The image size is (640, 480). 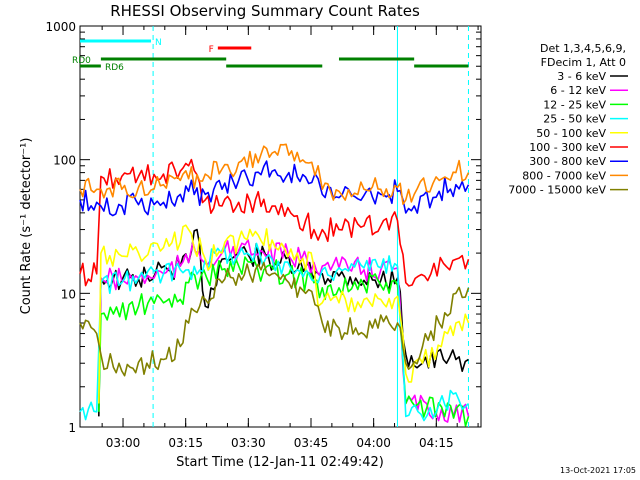 What do you see at coordinates (211, 50) in the screenshot?
I see `annotation-label: F` at bounding box center [211, 50].